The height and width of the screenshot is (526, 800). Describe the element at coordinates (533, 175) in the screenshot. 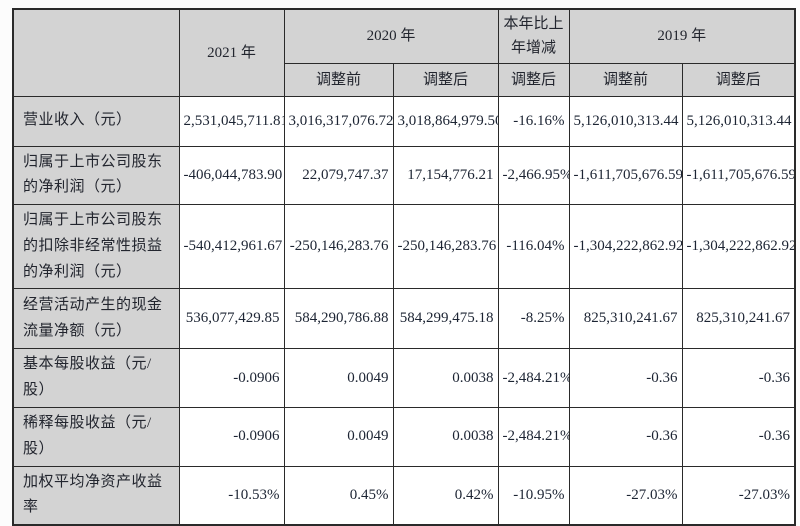

I see `cell-yoy-change: -2,466.95%` at that location.